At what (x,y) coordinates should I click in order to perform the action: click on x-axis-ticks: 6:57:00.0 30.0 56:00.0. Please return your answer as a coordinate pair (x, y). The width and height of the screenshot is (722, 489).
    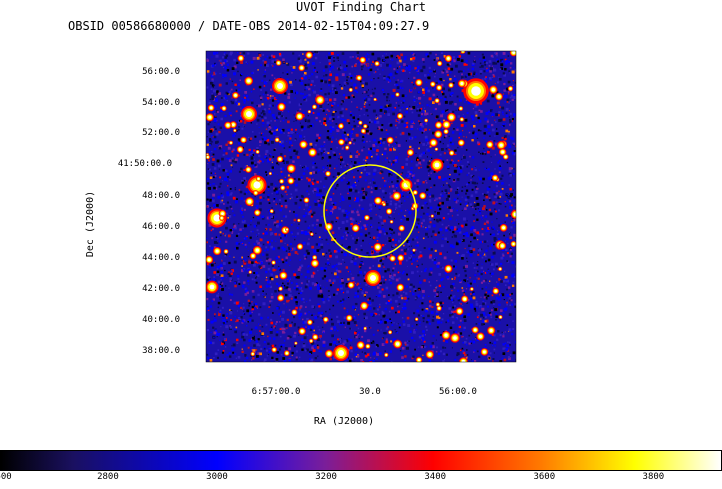
    Looking at the image, I should click on (364, 392).